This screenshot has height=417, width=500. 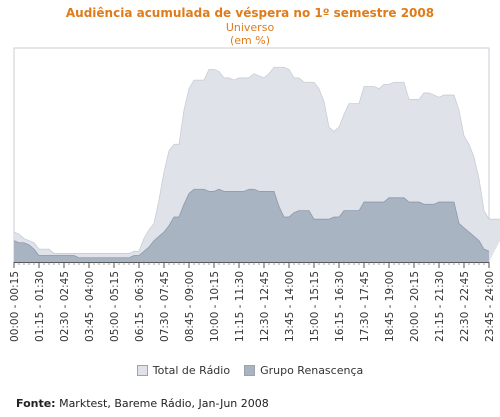 I want to click on chart-legend: Total de Rádio Grupo Renascença, so click(x=250, y=370).